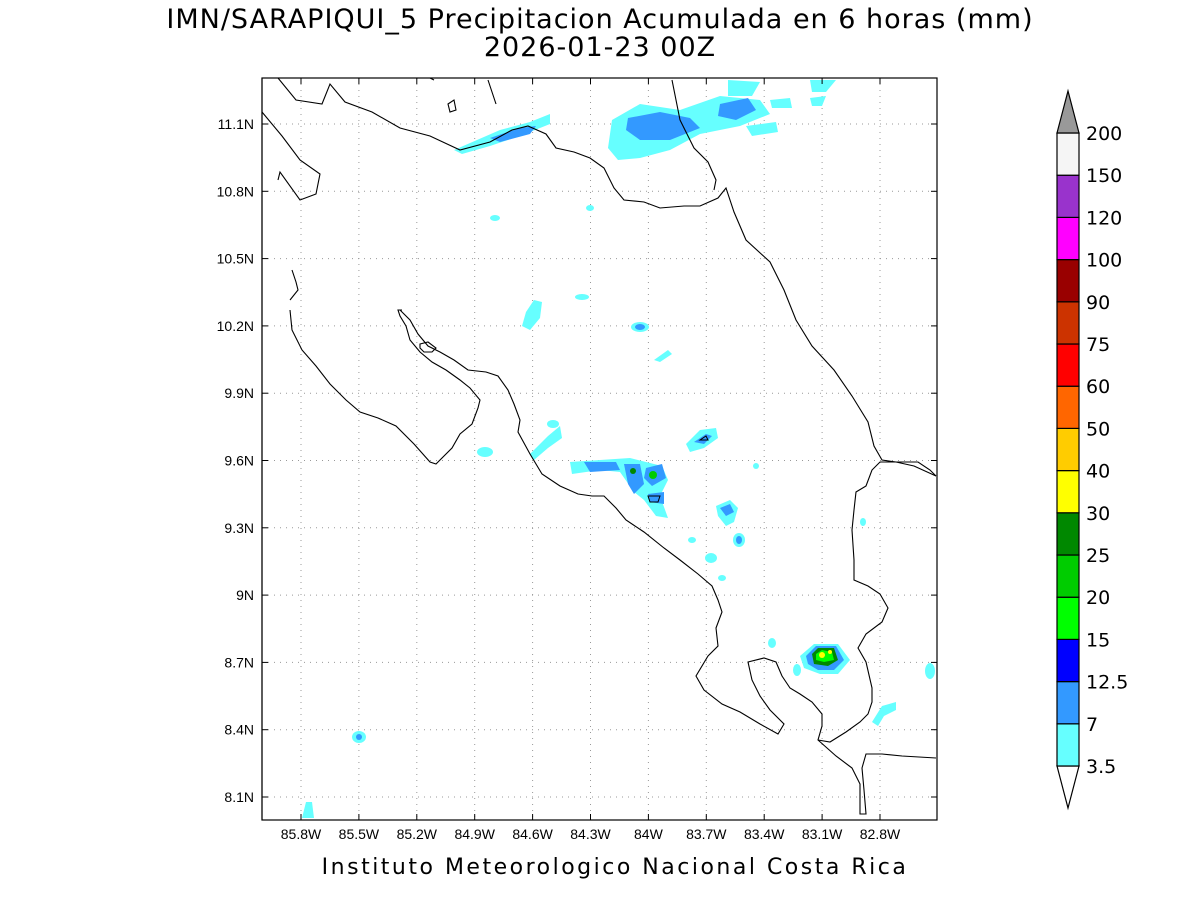 The width and height of the screenshot is (1200, 900). What do you see at coordinates (474, 834) in the screenshot?
I see `lon-tick-label: 84.9W` at bounding box center [474, 834].